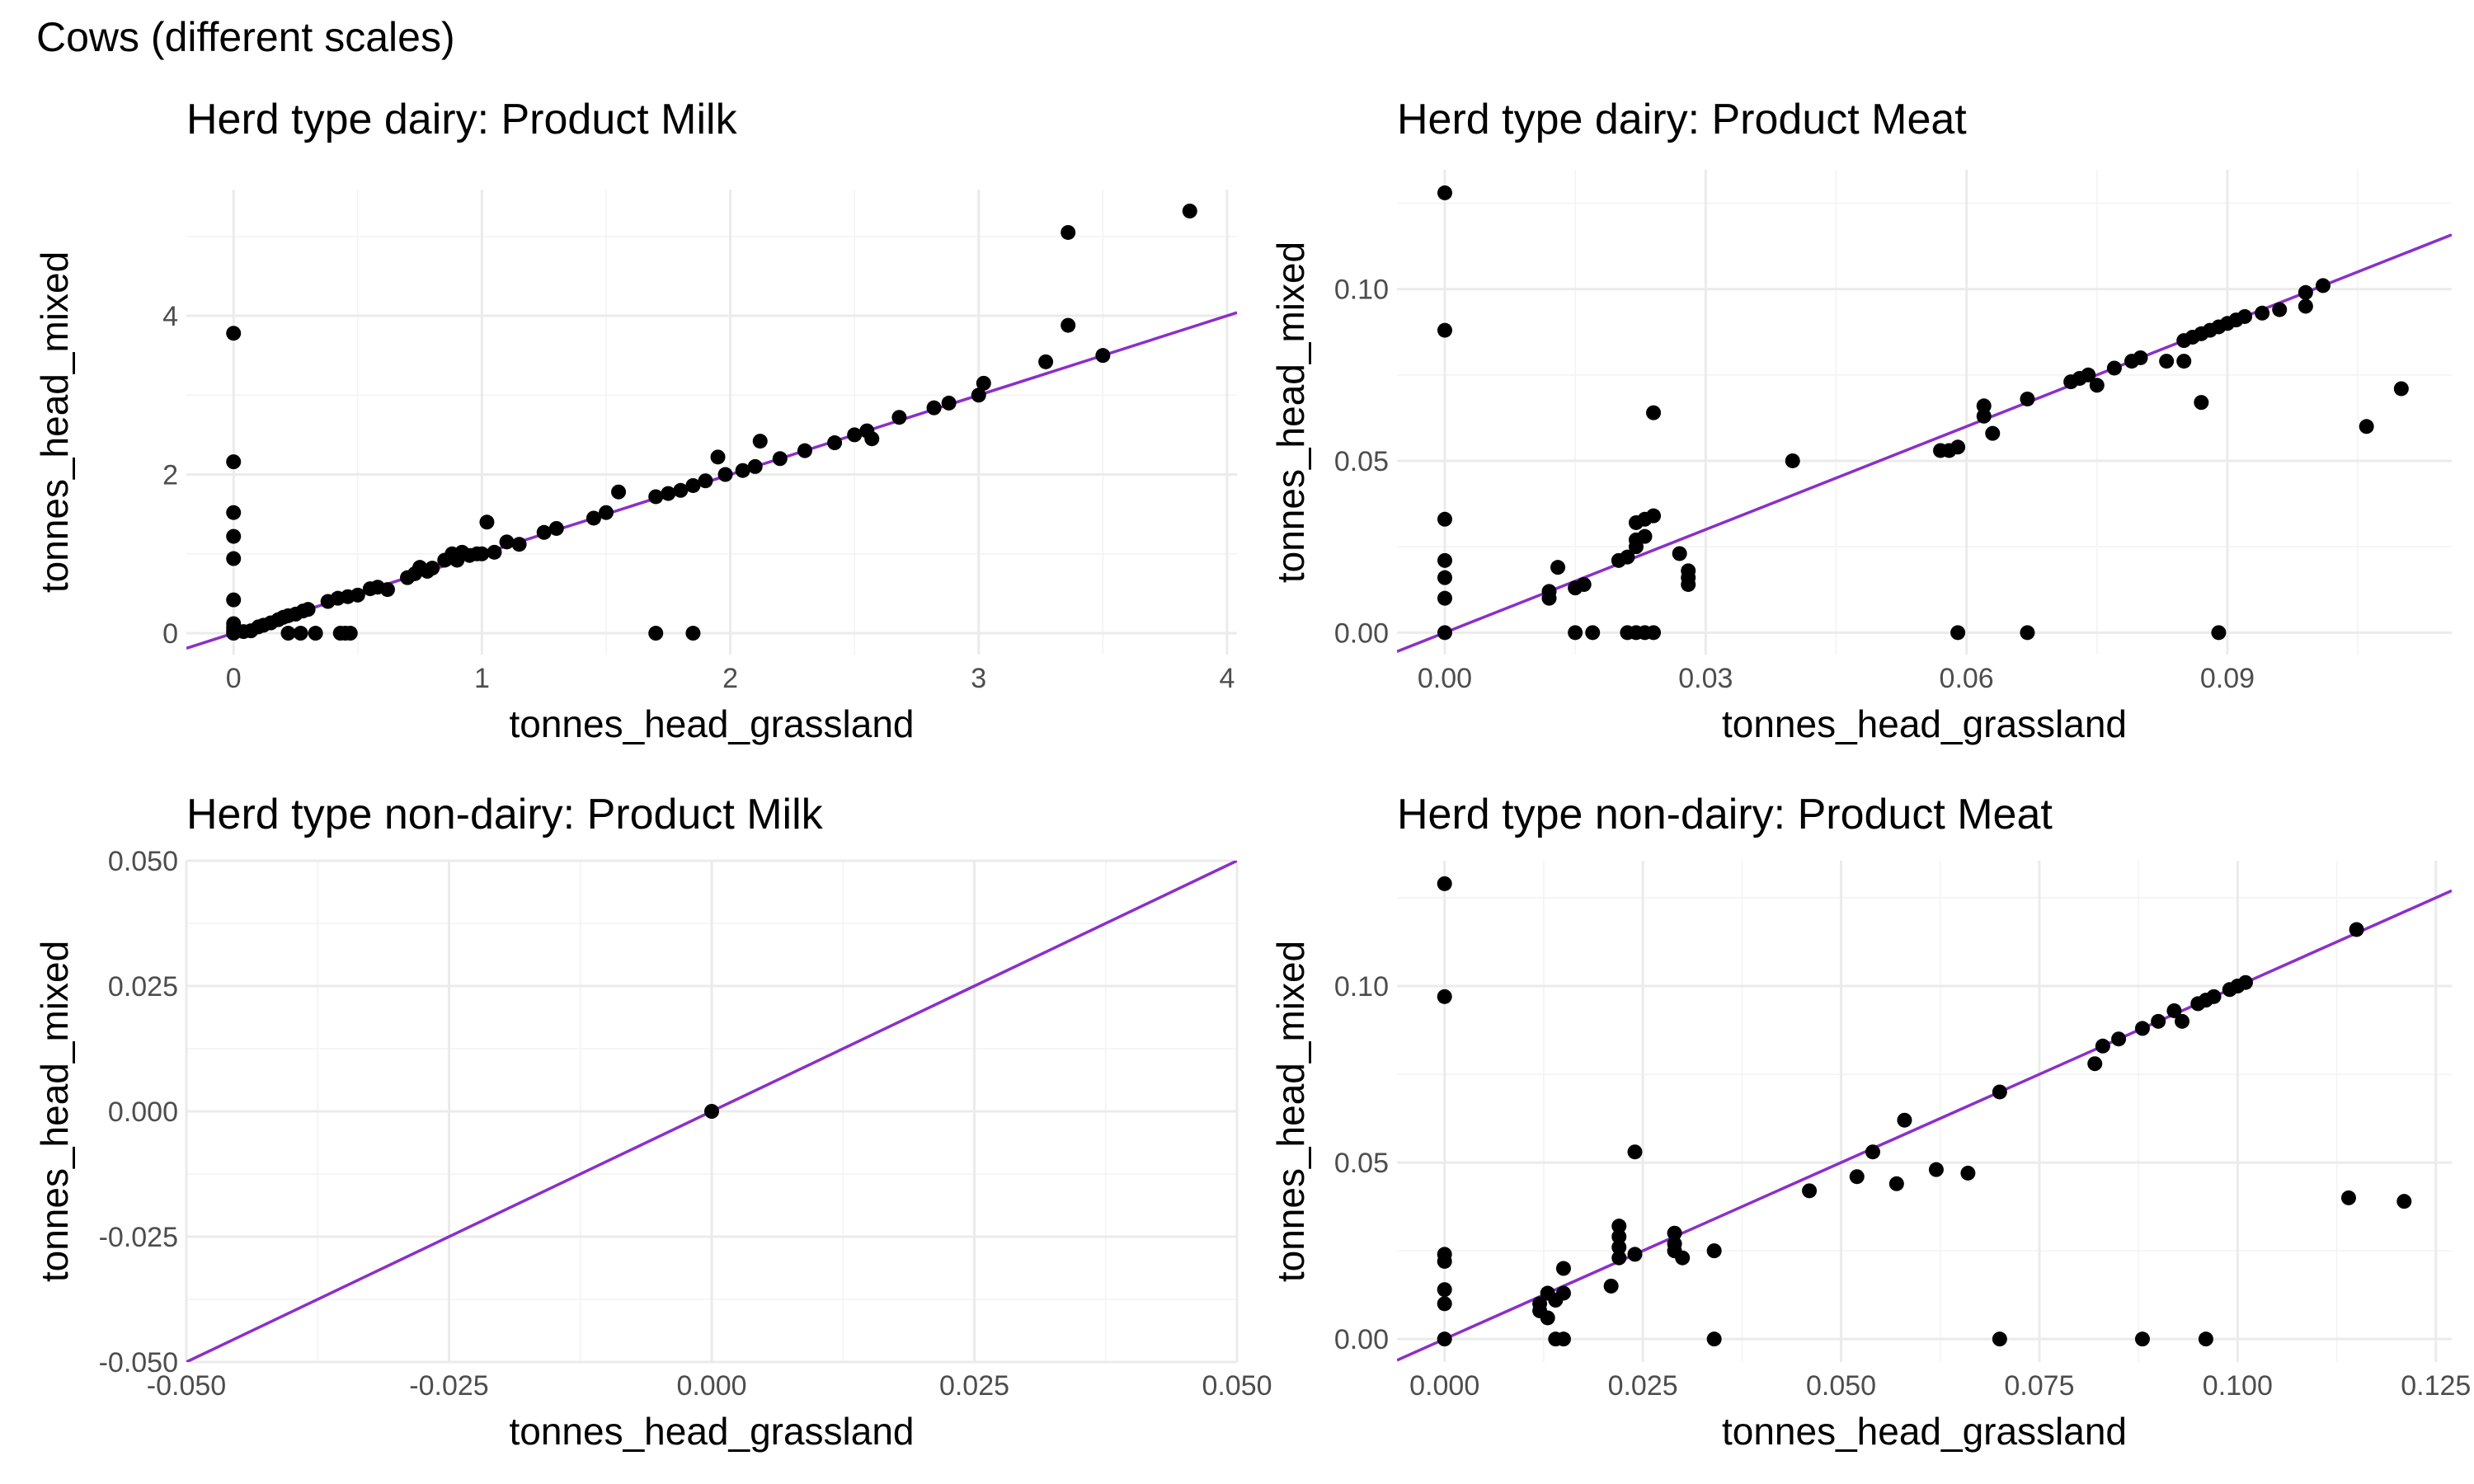  I want to click on minor-grid, so click(1924, 1111).